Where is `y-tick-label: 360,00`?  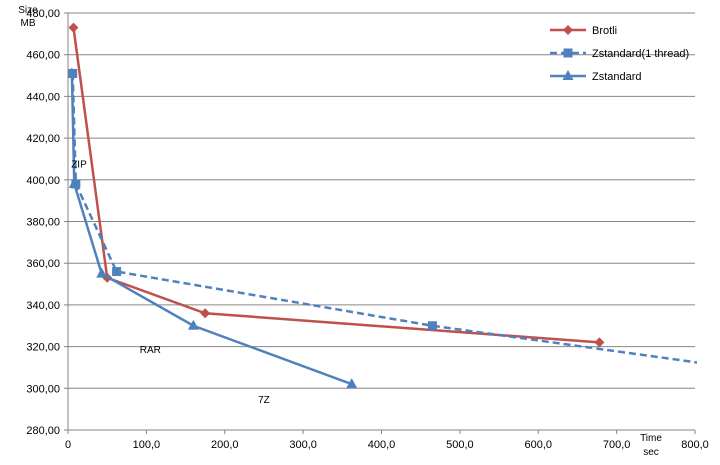
y-tick-label: 360,00 is located at coordinates (43, 264).